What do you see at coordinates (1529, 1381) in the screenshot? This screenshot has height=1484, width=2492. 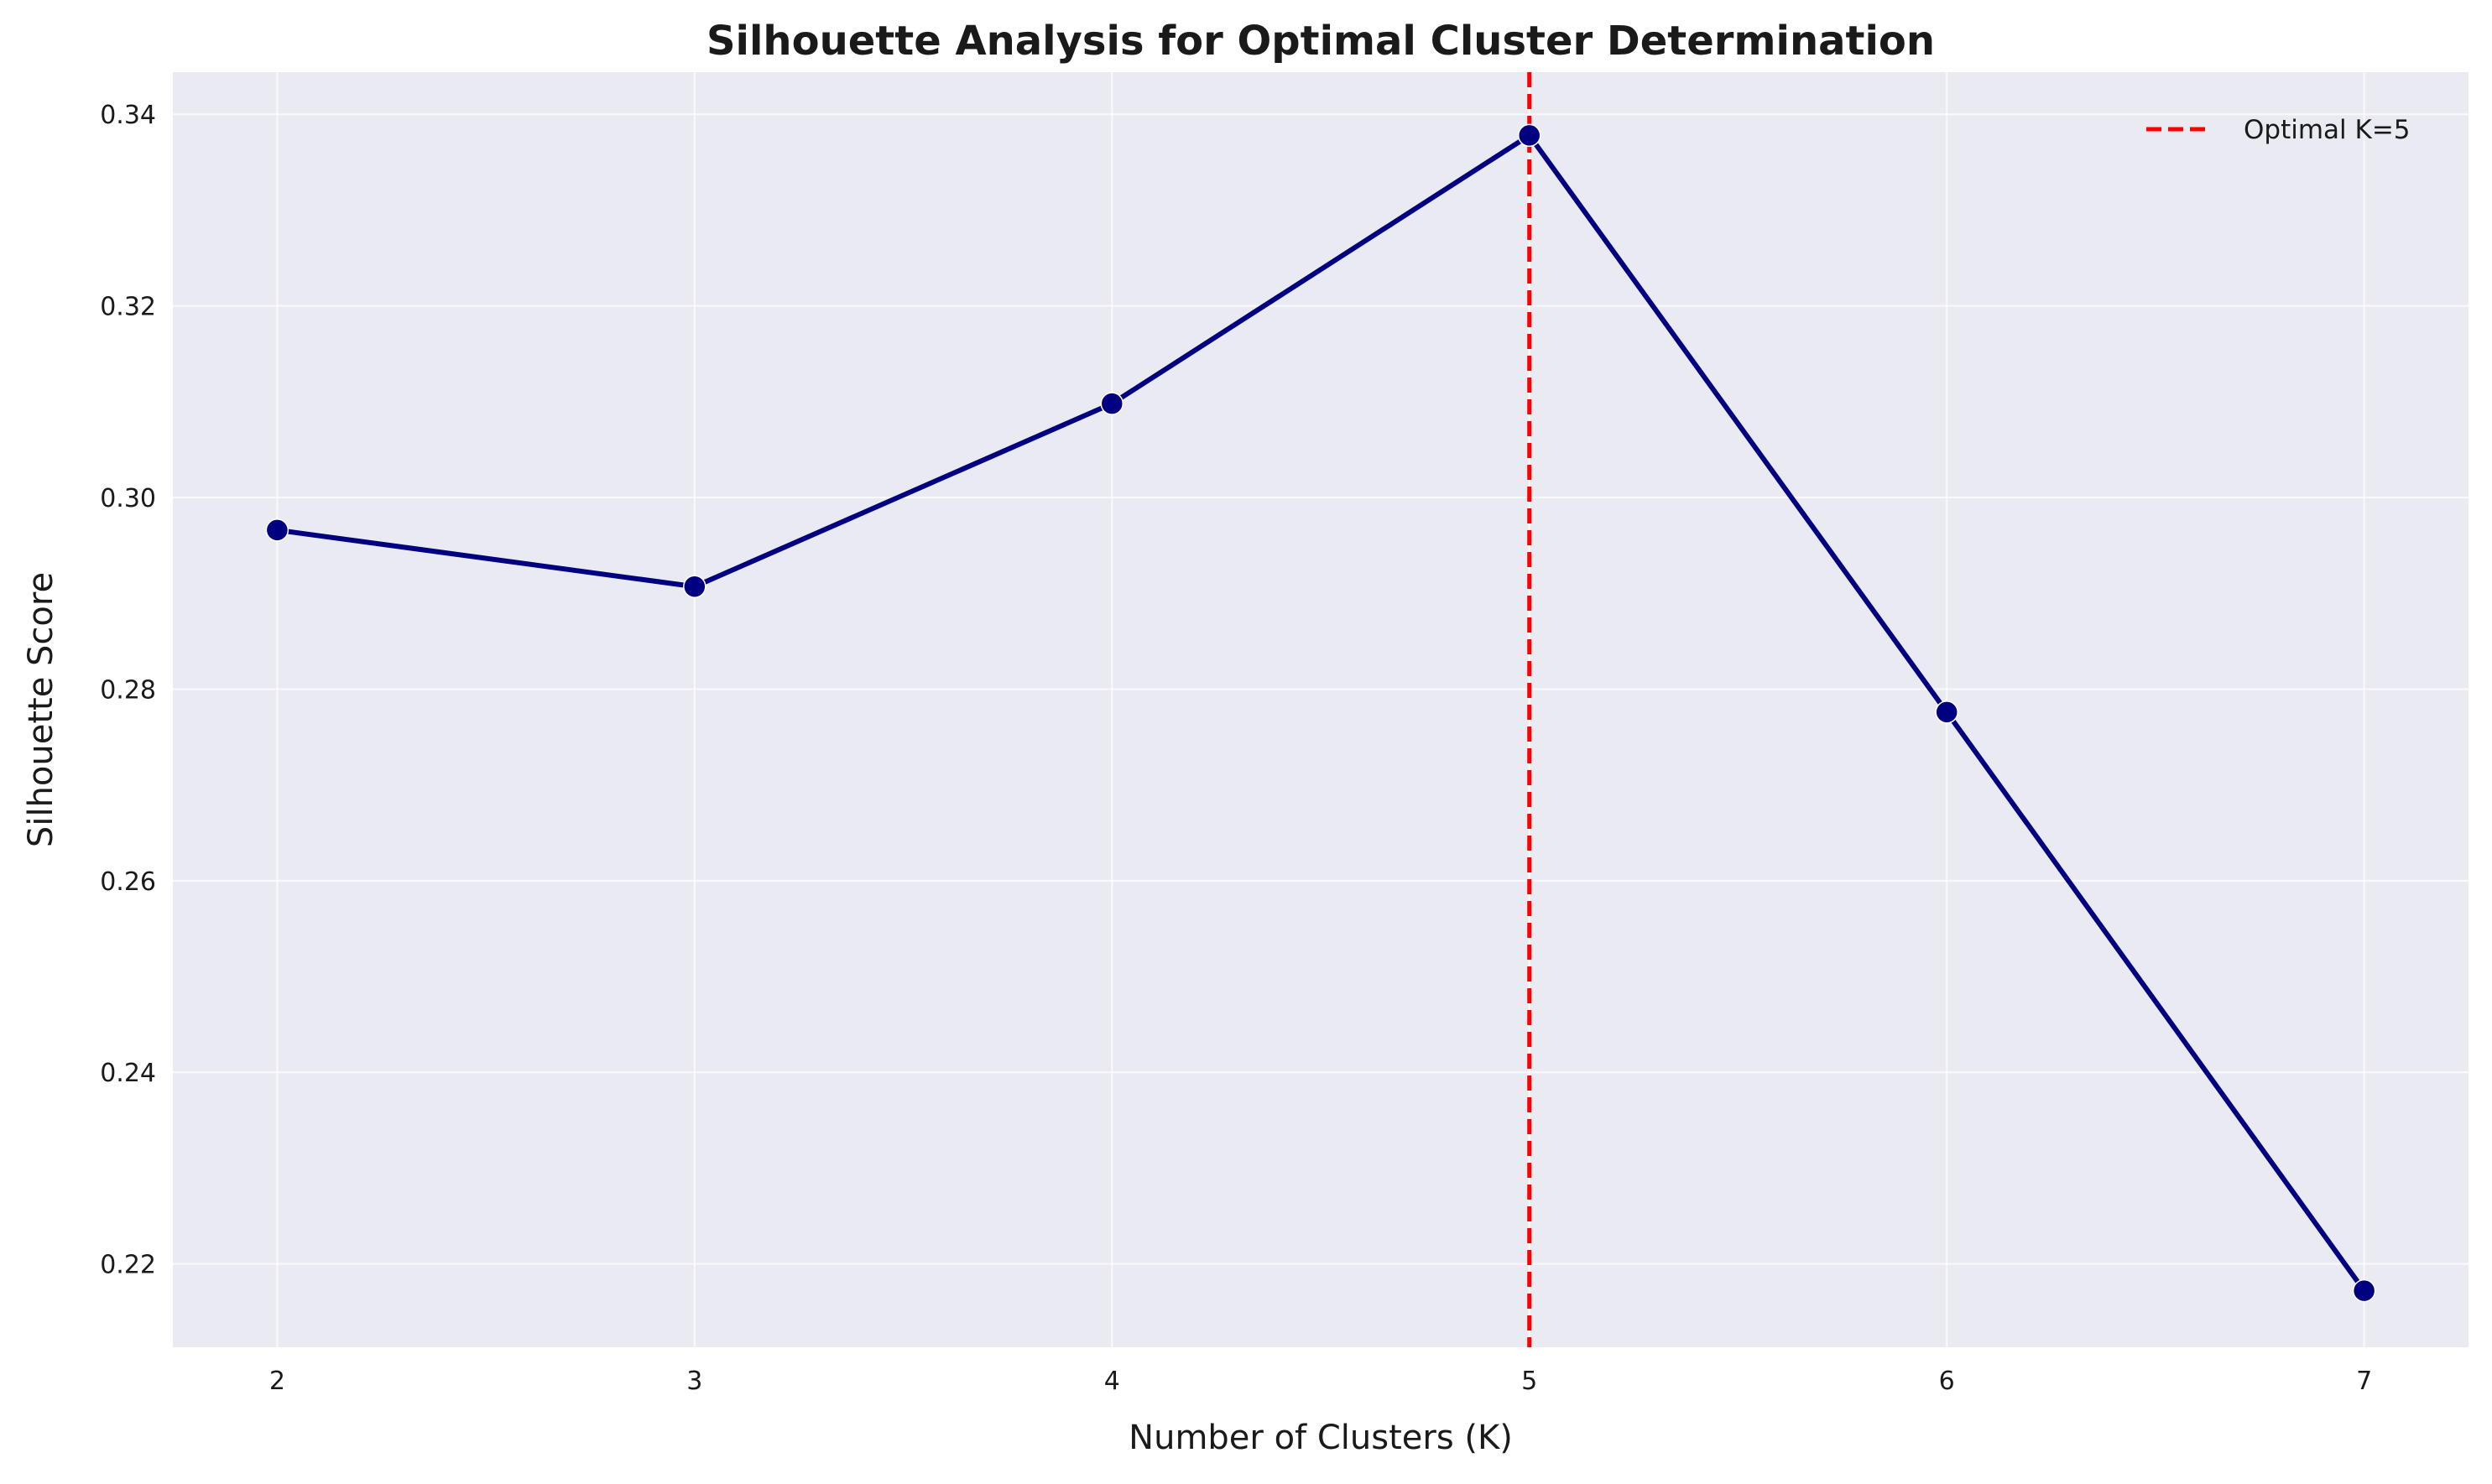 I see `x-tick-label: 5` at bounding box center [1529, 1381].